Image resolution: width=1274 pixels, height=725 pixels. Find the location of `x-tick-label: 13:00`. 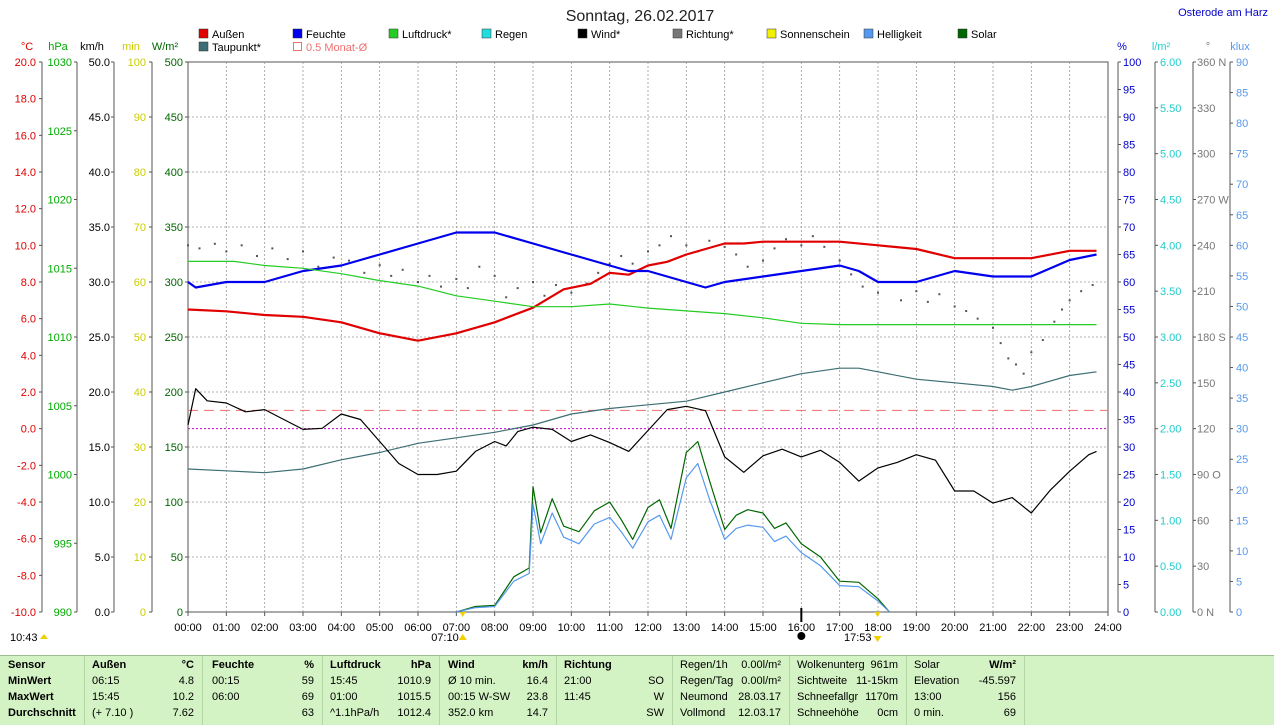

x-tick-label: 13:00 is located at coordinates (687, 628).